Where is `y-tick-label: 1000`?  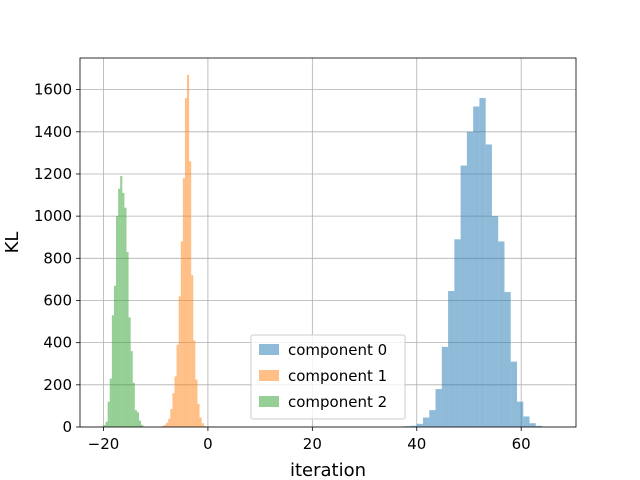
y-tick-label: 1000 is located at coordinates (53, 216).